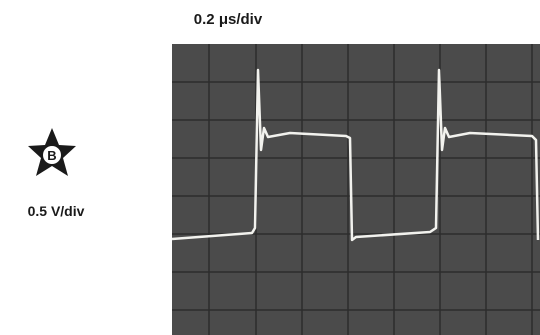 The width and height of the screenshot is (540, 335). I want to click on channel-badge: B, so click(52, 152).